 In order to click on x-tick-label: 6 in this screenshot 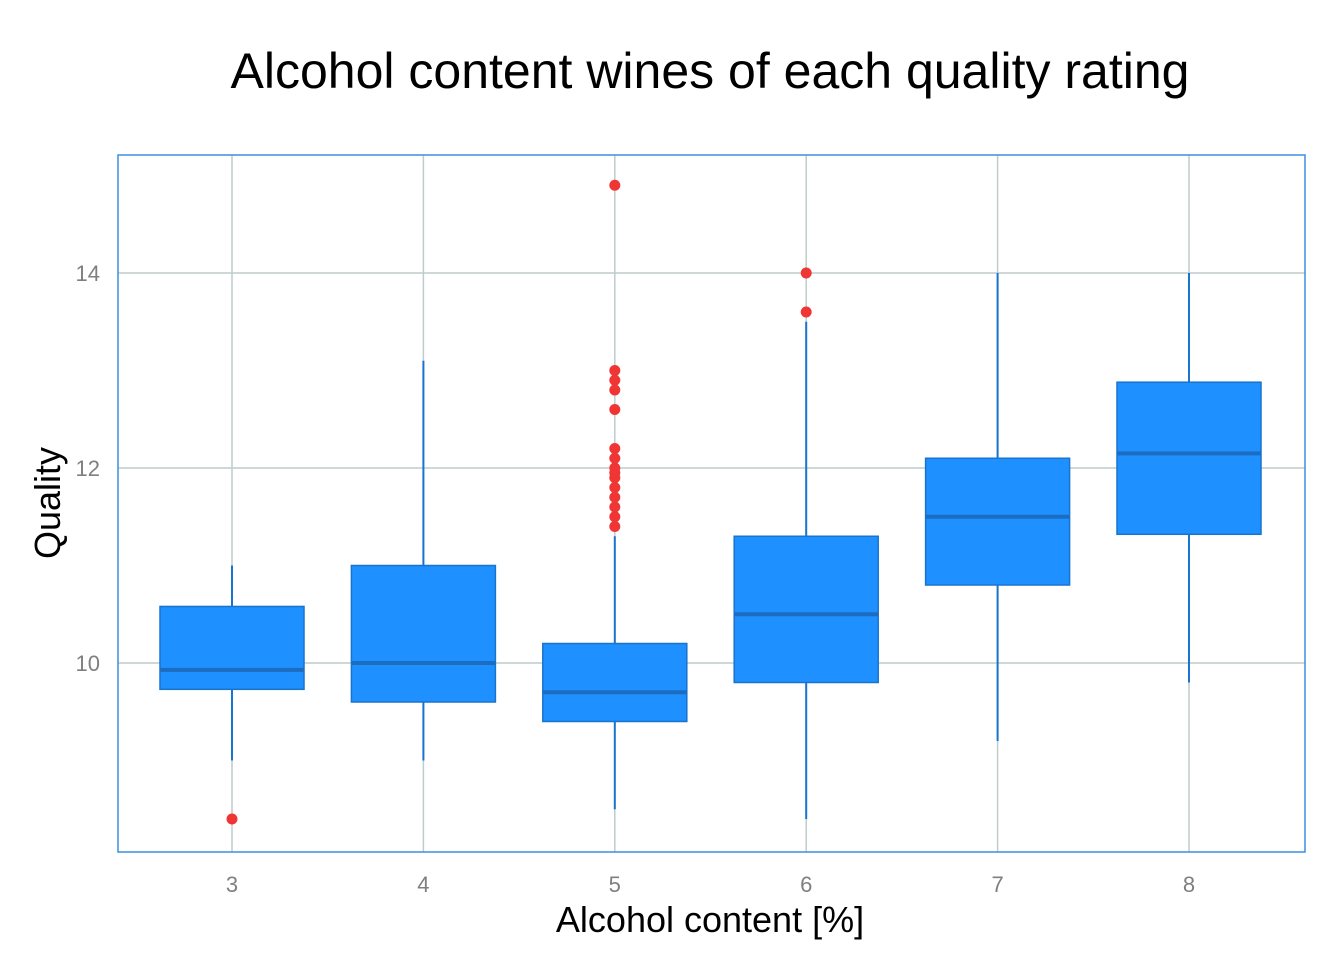, I will do `click(806, 884)`.